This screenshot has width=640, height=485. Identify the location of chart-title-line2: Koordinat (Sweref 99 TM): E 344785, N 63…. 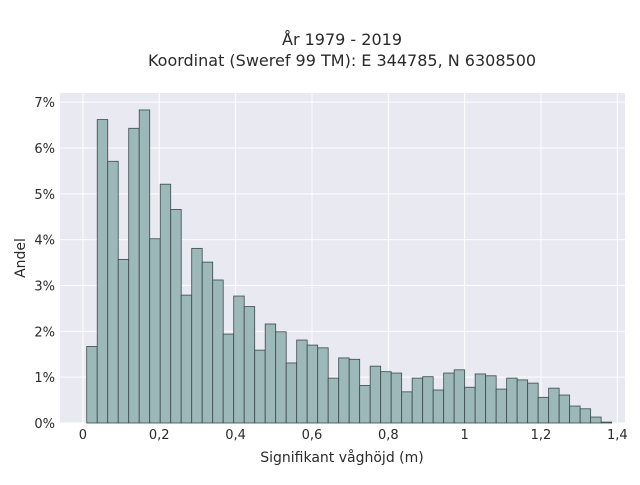
(342, 60).